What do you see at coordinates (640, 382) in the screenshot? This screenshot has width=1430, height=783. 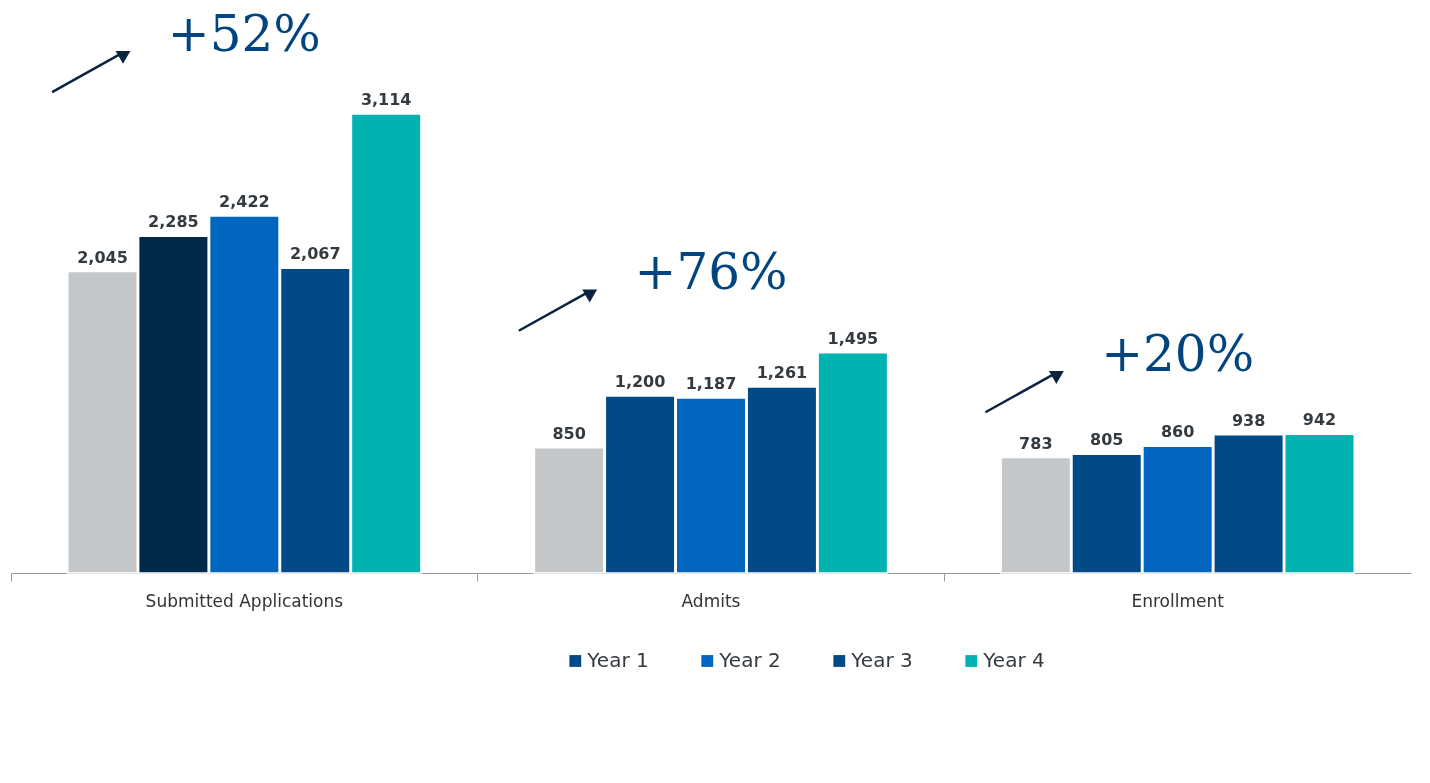 I see `data-label: 1,200` at bounding box center [640, 382].